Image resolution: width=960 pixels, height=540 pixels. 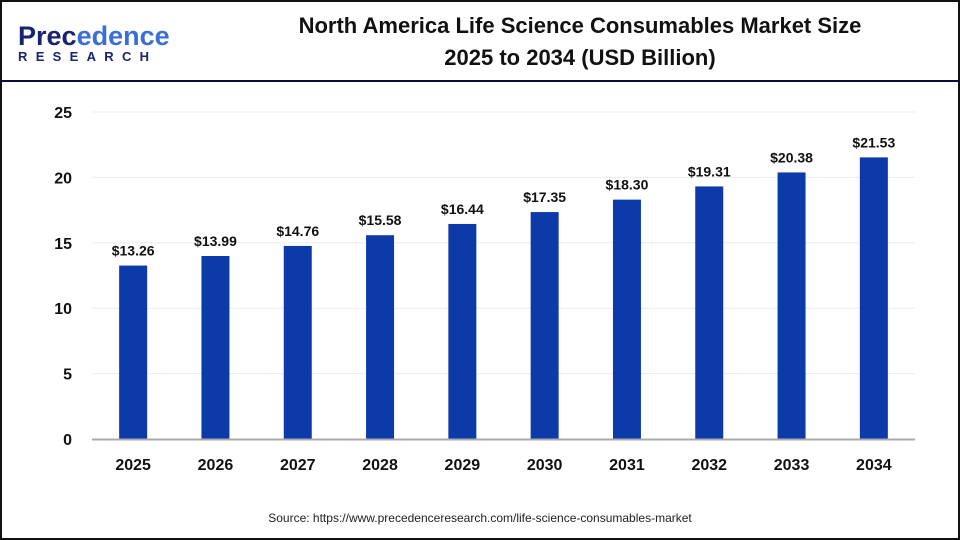 What do you see at coordinates (873, 142) in the screenshot?
I see `data-label: $21.53` at bounding box center [873, 142].